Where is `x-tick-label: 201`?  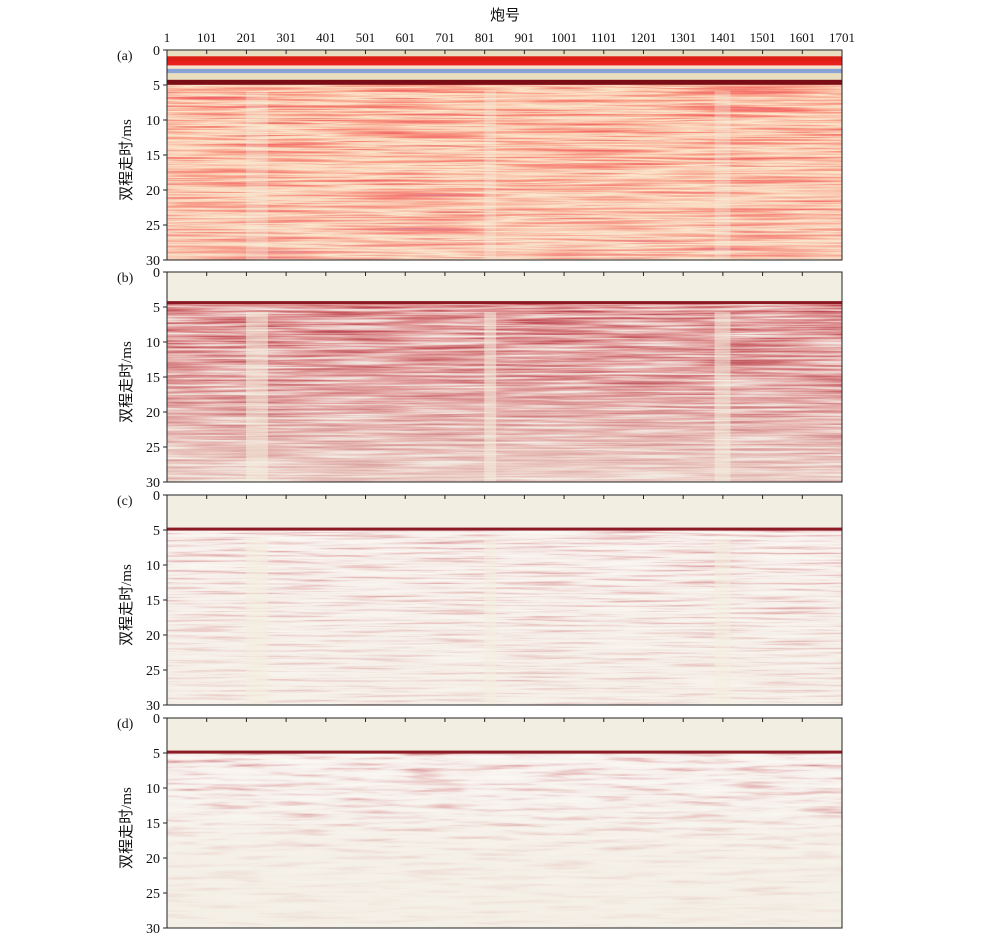 x-tick-label: 201 is located at coordinates (247, 37).